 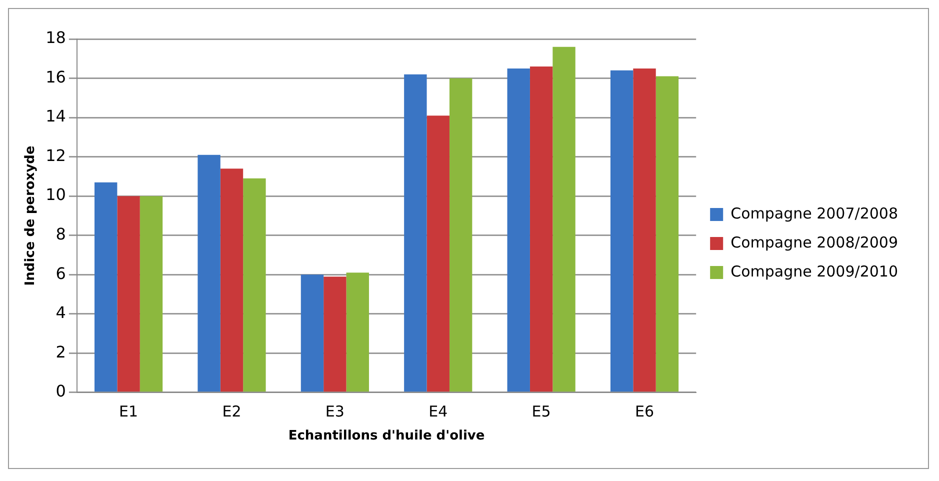 I want to click on legend-label: Compagne 2007/2008, so click(x=814, y=213).